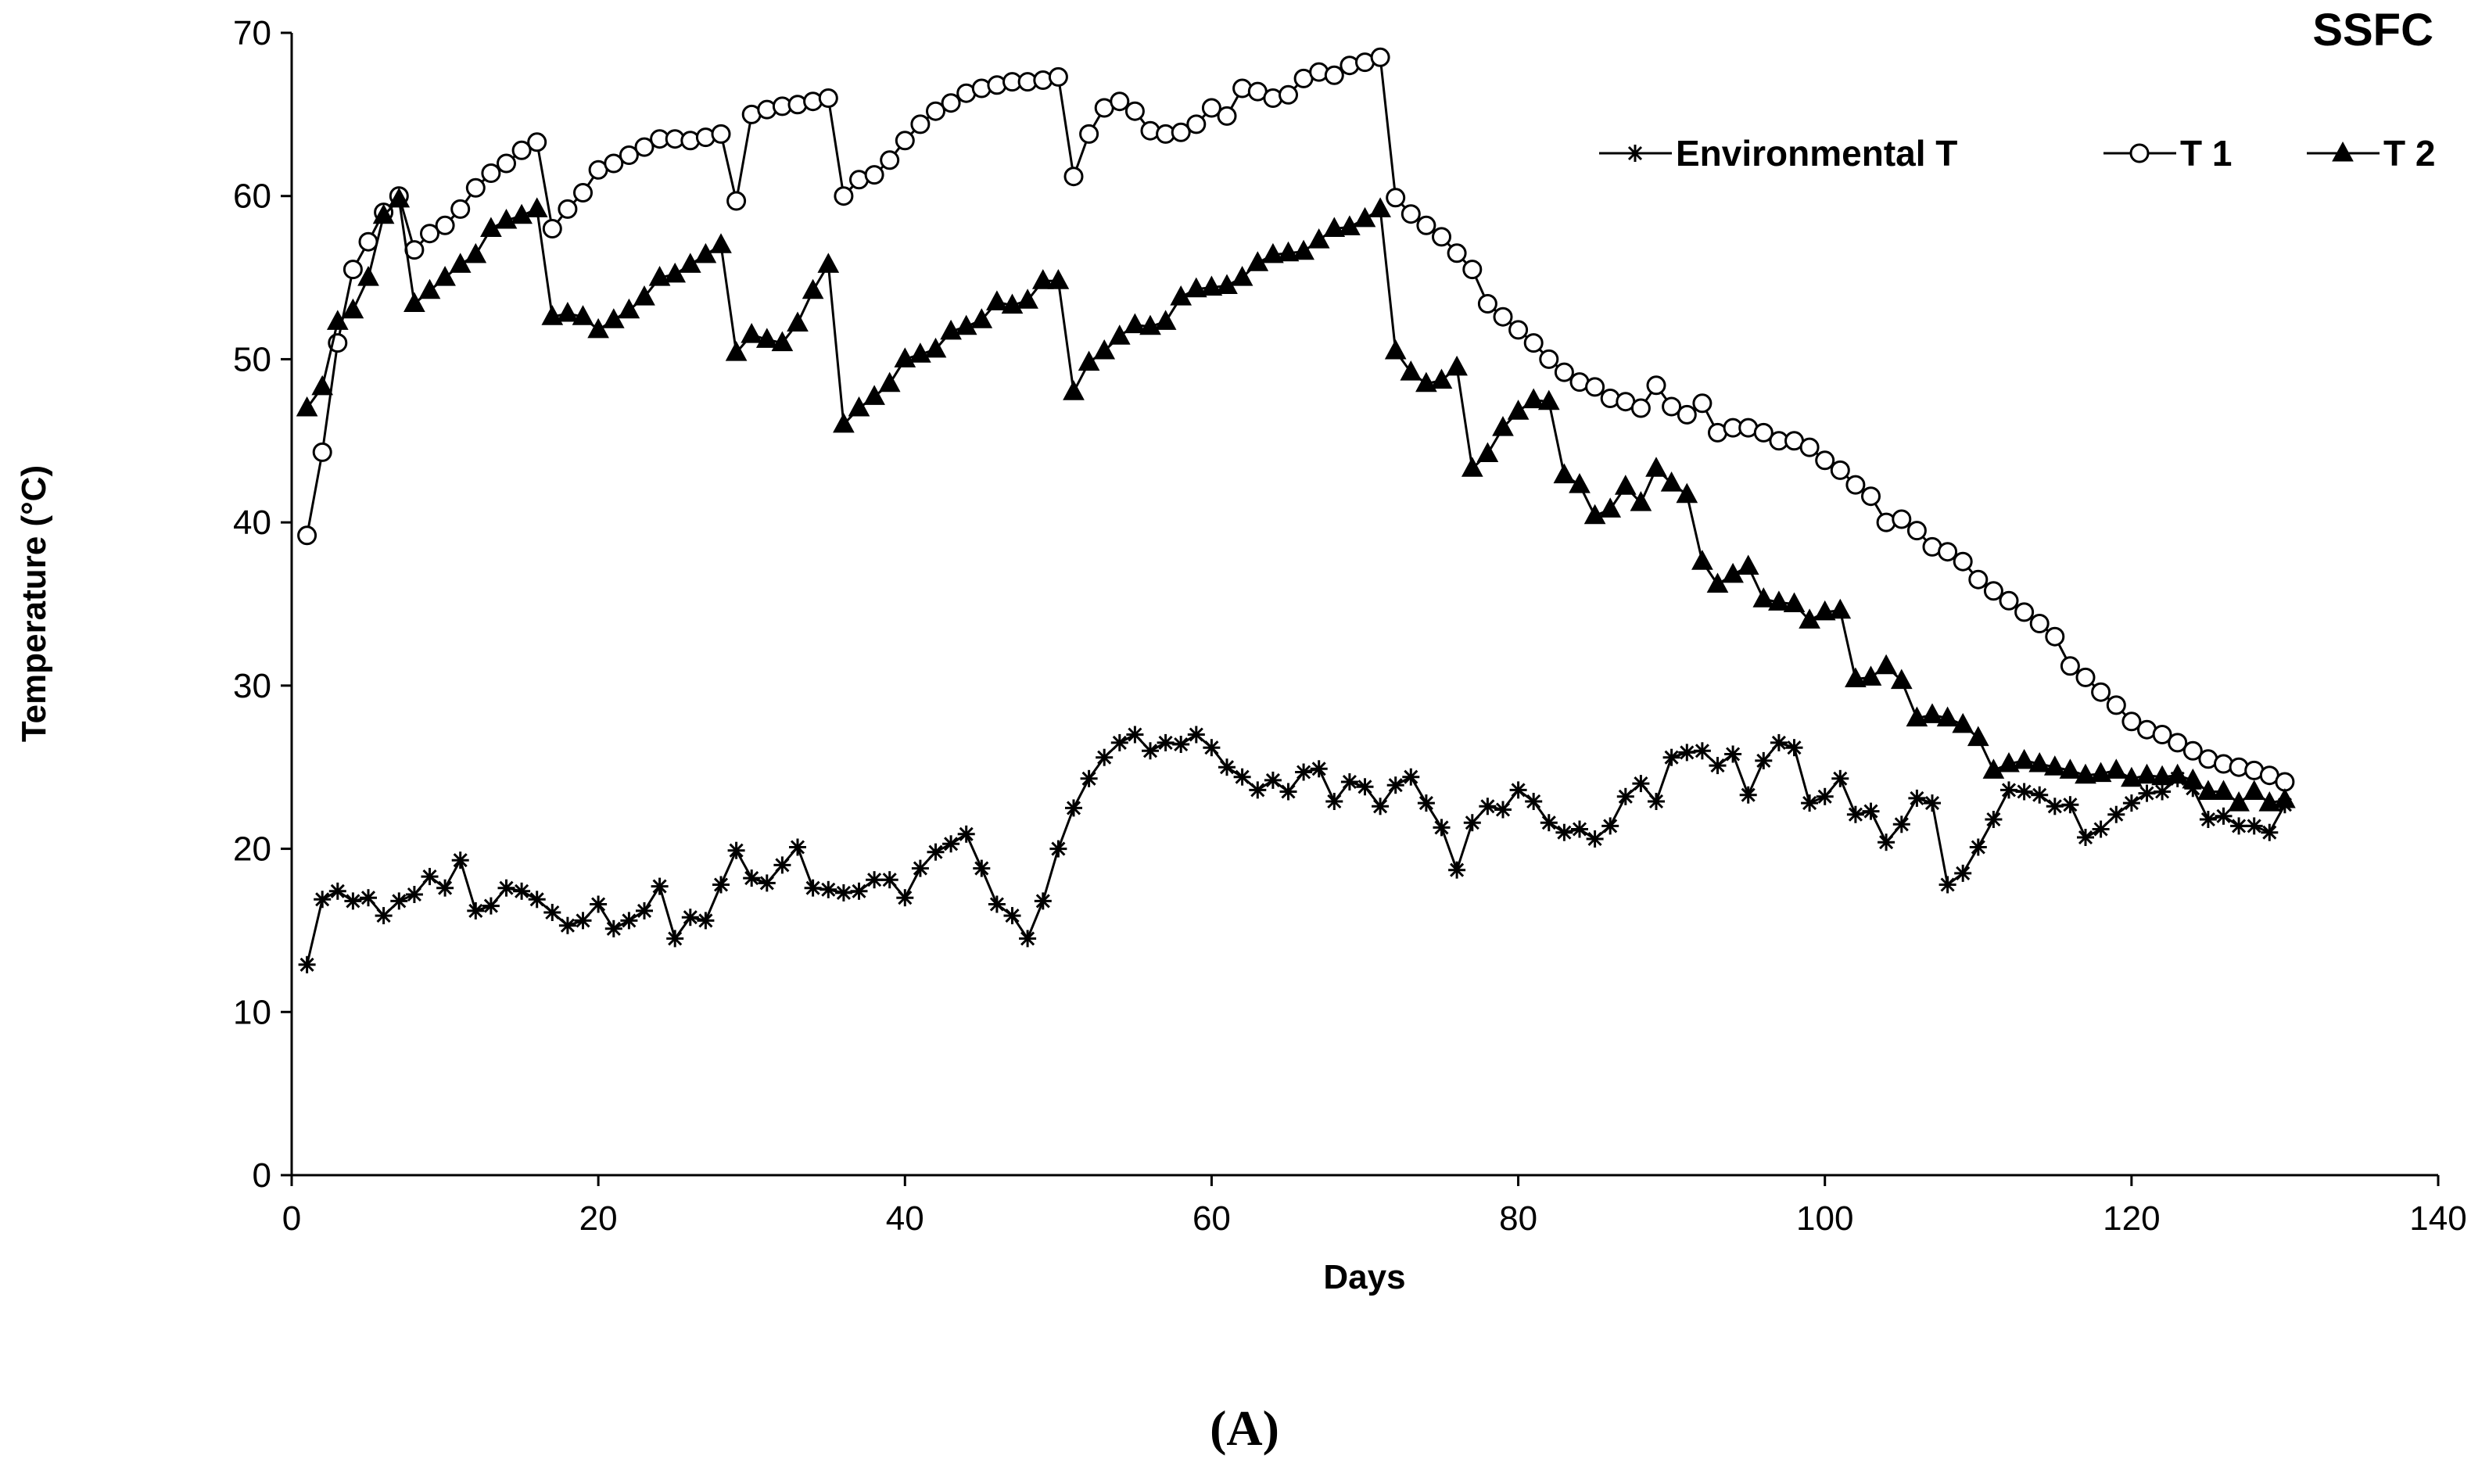 Image resolution: width=2489 pixels, height=1484 pixels. Describe the element at coordinates (2437, 1218) in the screenshot. I see `x-tick-label: 140` at that location.